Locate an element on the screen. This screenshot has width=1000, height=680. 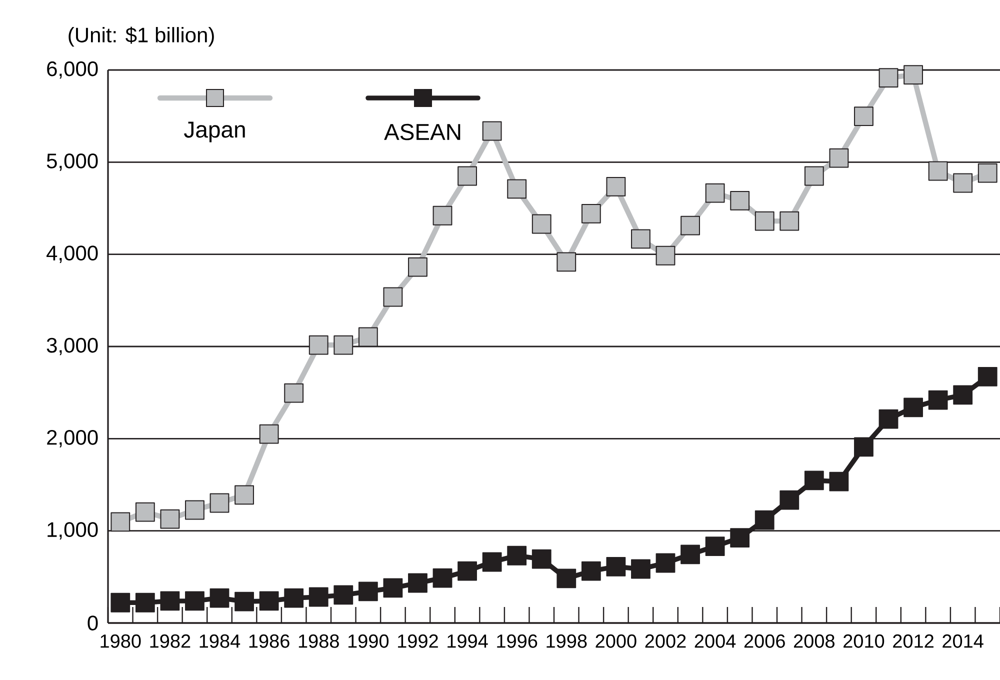
y-tick-label: 6,000 is located at coordinates (72, 70).